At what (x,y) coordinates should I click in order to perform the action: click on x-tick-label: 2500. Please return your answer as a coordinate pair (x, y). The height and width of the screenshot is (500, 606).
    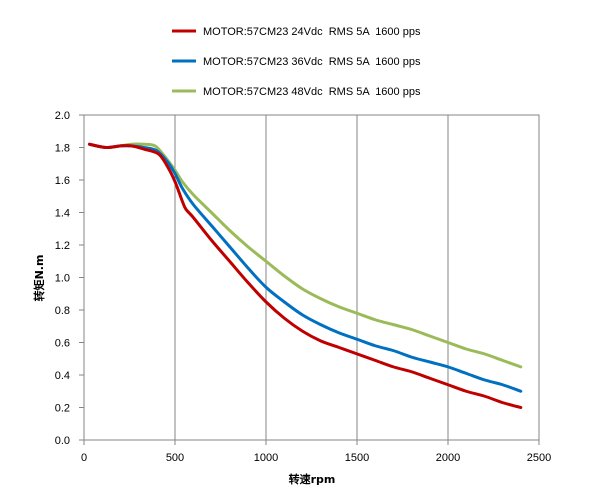
    Looking at the image, I should click on (539, 458).